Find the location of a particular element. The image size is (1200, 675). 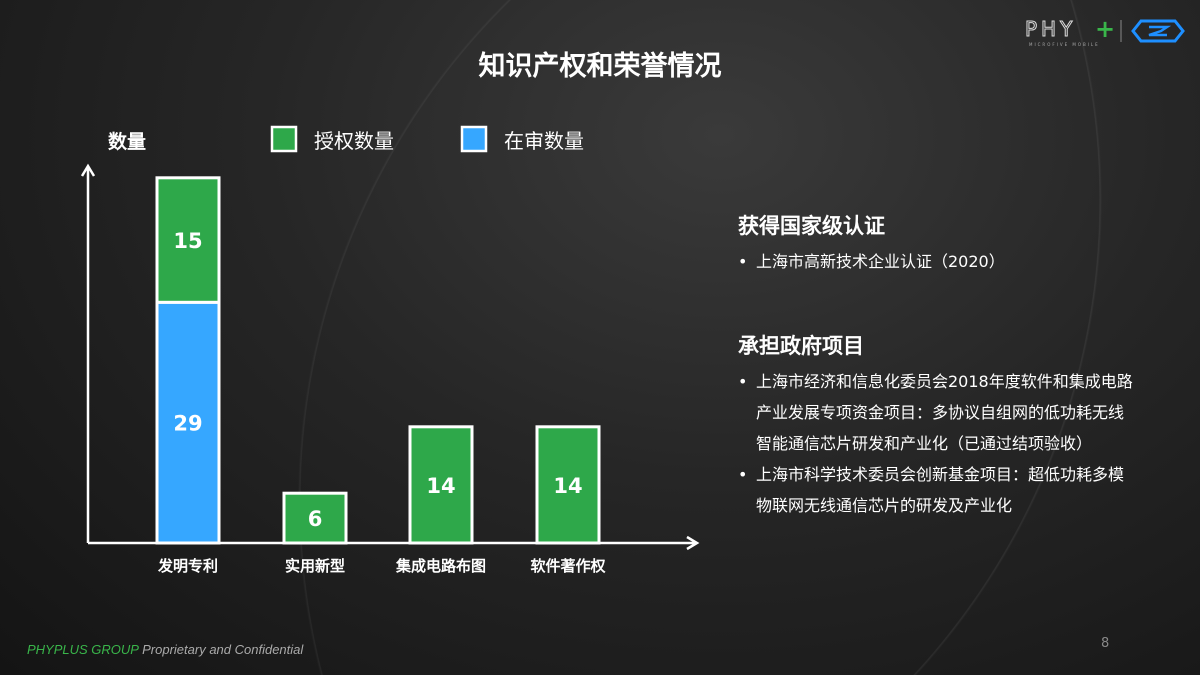

page-number: 8 is located at coordinates (1105, 643).